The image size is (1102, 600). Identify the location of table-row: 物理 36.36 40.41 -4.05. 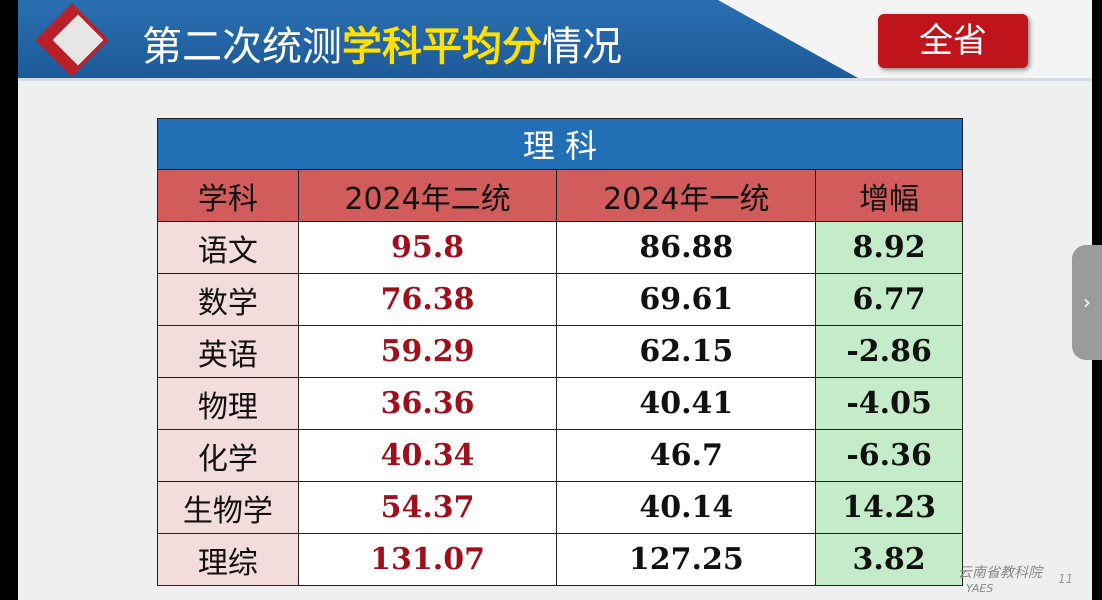
(560, 403).